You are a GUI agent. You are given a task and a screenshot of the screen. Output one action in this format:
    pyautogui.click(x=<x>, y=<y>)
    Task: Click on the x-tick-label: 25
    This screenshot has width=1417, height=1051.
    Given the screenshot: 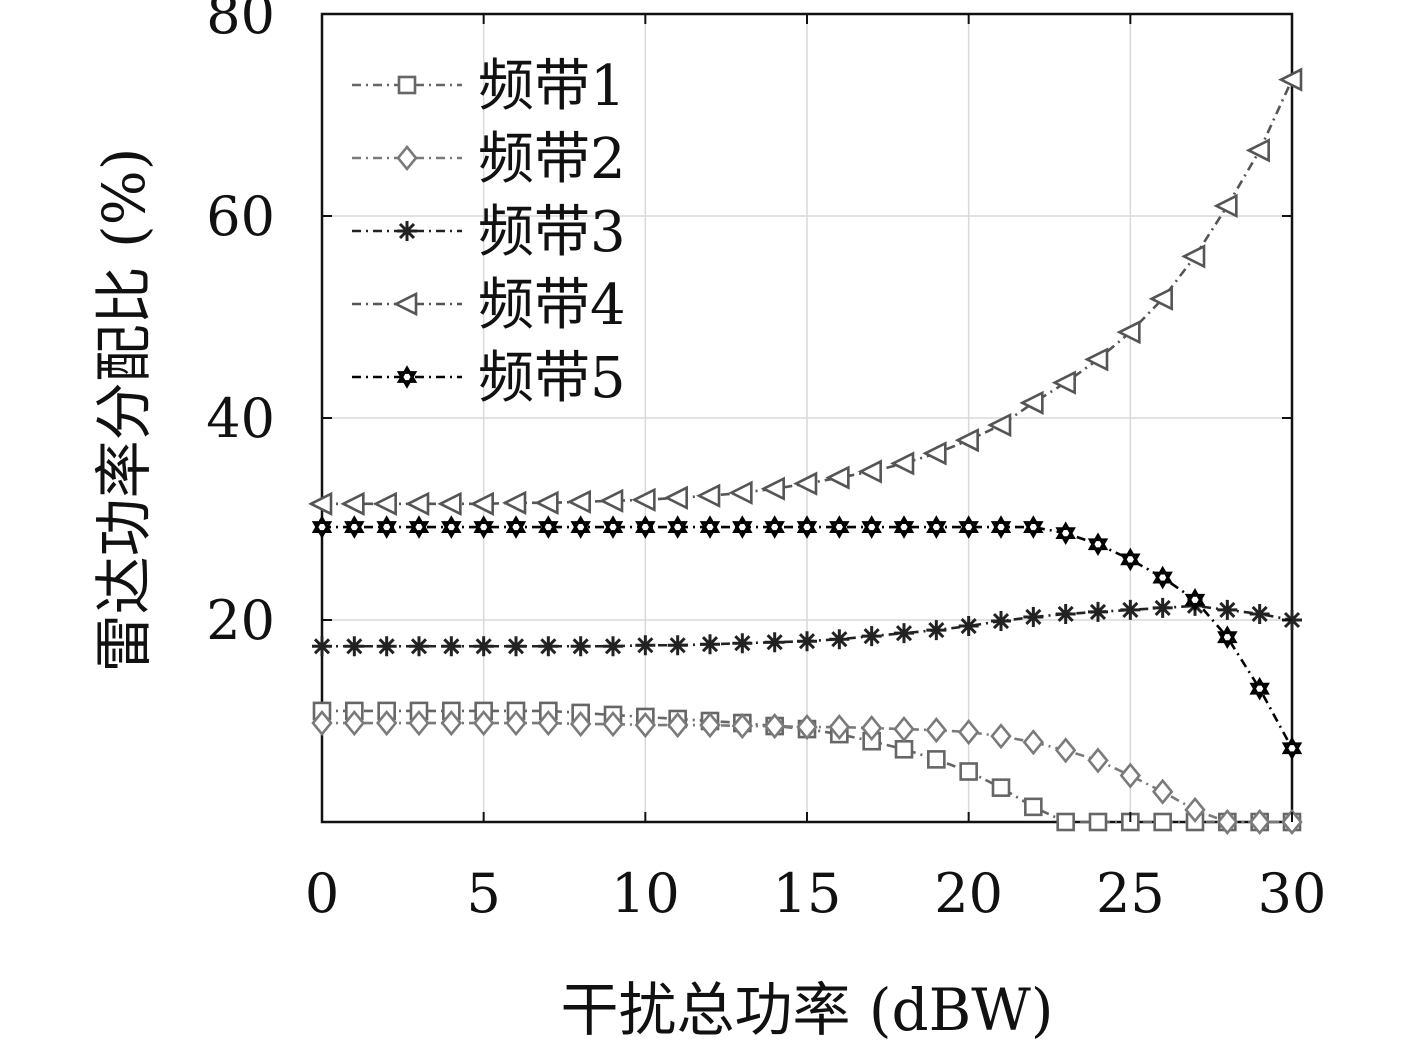 What is the action you would take?
    pyautogui.click(x=1130, y=893)
    